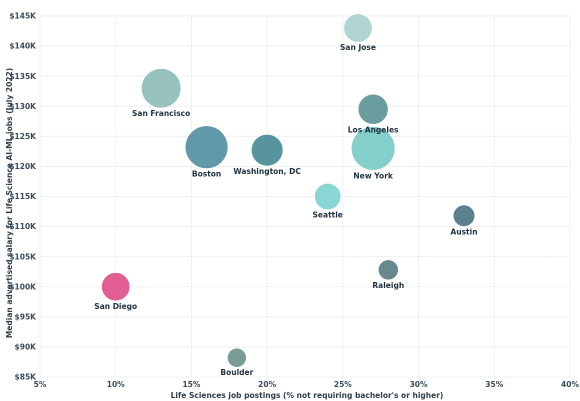 Image resolution: width=580 pixels, height=401 pixels. Describe the element at coordinates (23, 76) in the screenshot. I see `y-tick-label: $135K` at that location.